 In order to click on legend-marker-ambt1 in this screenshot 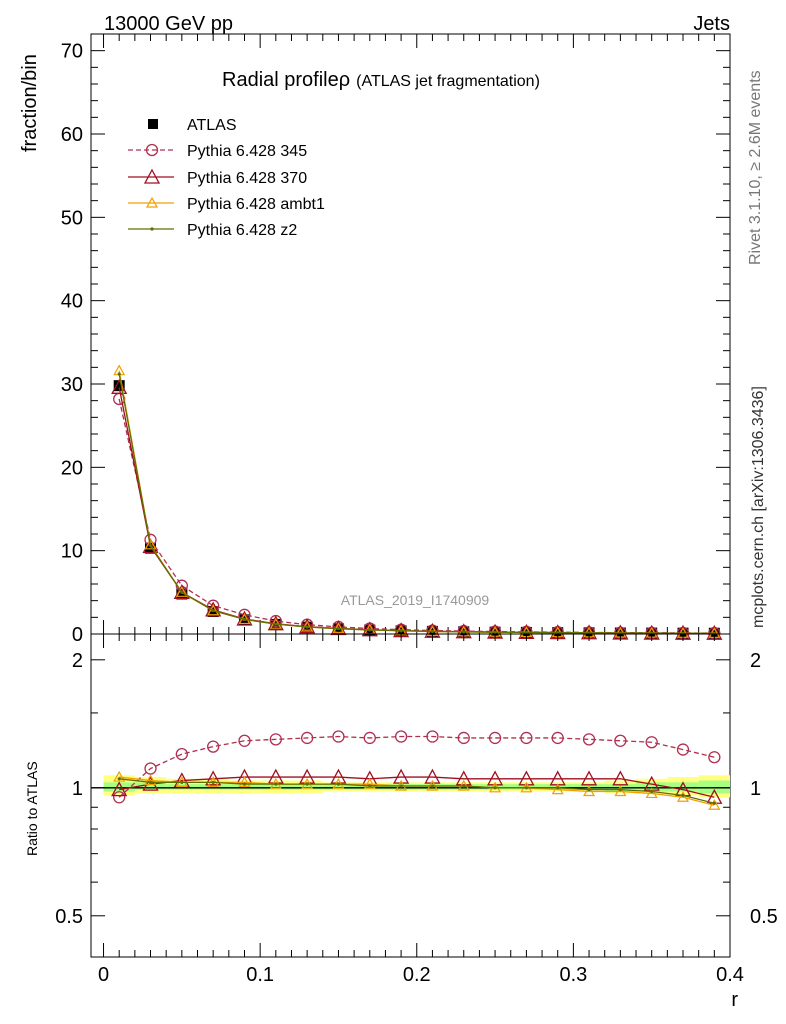, I will do `click(152, 202)`.